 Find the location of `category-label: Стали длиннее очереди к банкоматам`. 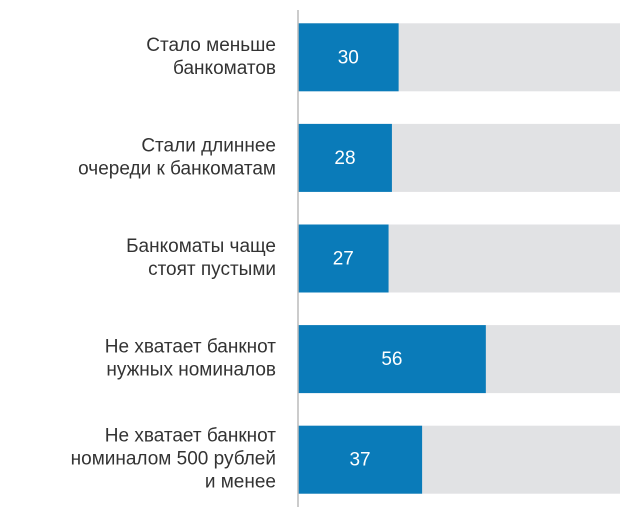

category-label: Стали длиннее очереди к банкоматам is located at coordinates (177, 157).